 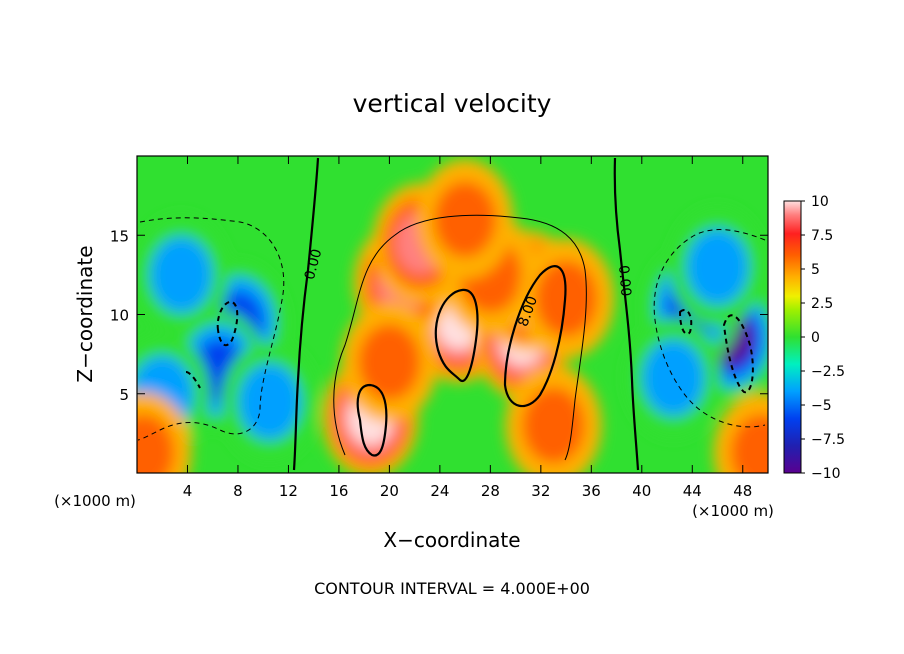 What do you see at coordinates (188, 491) in the screenshot?
I see `x-tick-label-4: 4` at bounding box center [188, 491].